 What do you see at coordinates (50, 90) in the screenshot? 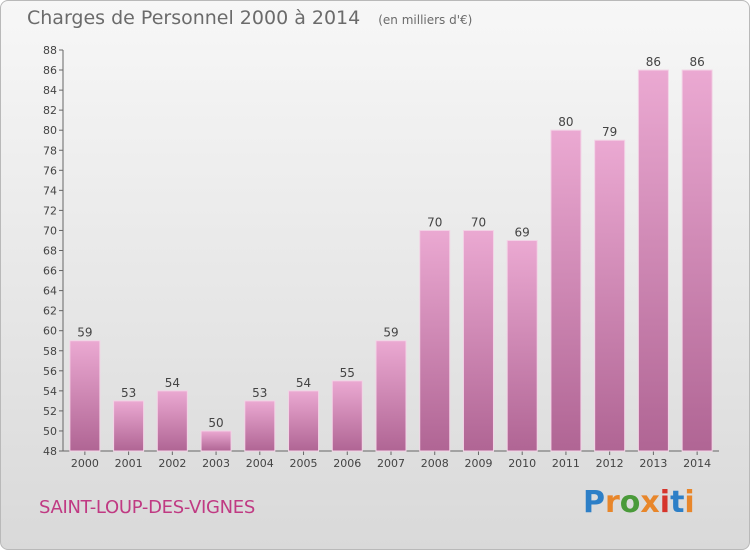
I see `y-tick-label: 84` at bounding box center [50, 90].